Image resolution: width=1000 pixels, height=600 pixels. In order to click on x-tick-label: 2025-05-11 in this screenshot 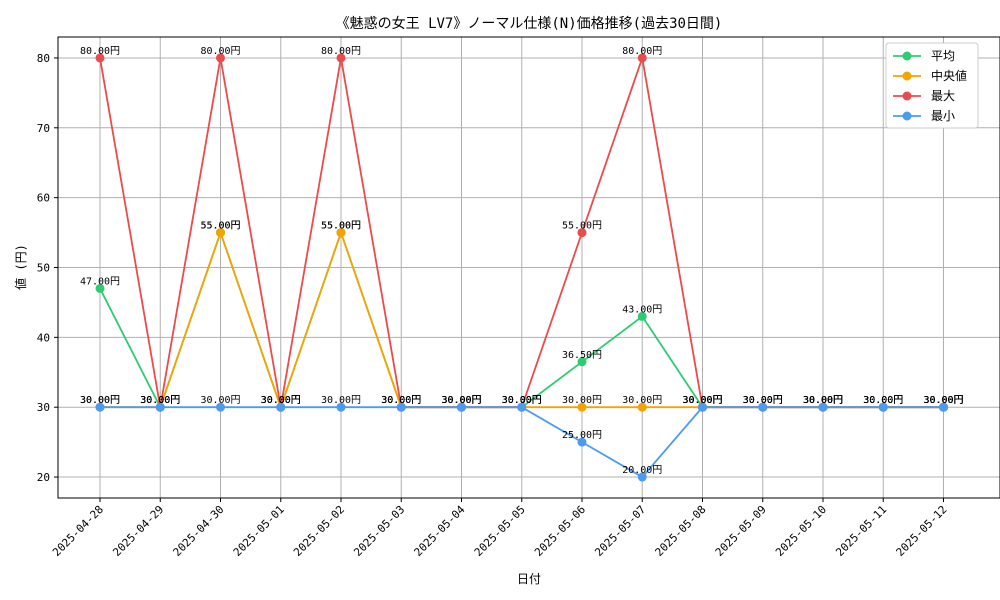, I will do `click(861, 531)`.